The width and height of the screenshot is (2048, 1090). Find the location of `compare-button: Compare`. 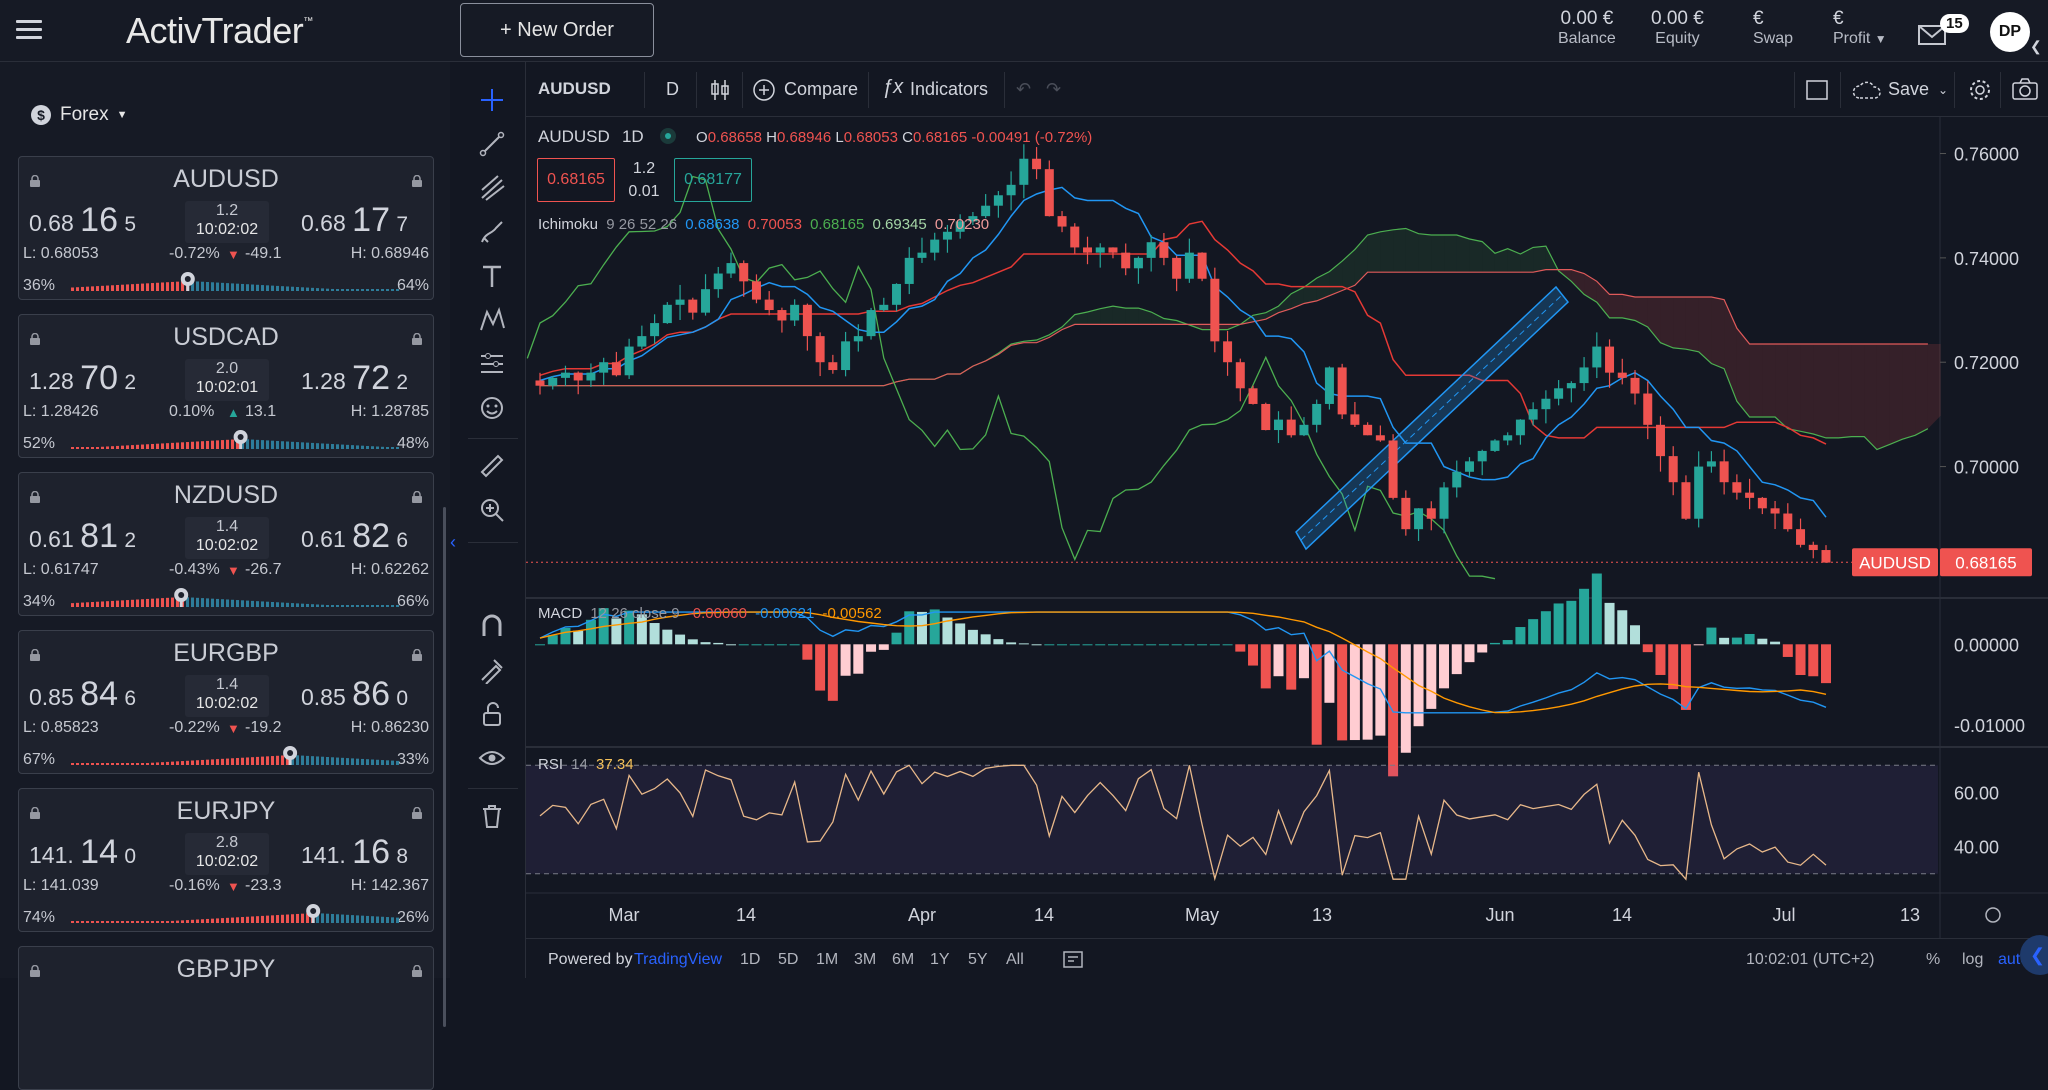

compare-button: Compare is located at coordinates (821, 89).